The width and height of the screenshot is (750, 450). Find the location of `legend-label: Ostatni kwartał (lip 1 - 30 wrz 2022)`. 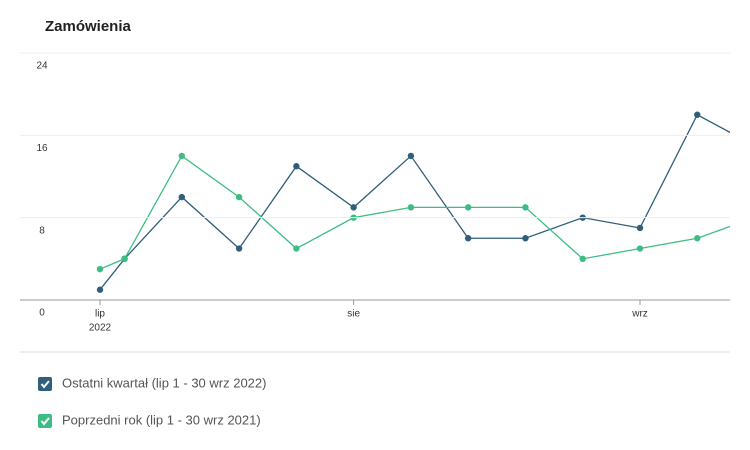

legend-label: Ostatni kwartał (lip 1 - 30 wrz 2022) is located at coordinates (164, 382).